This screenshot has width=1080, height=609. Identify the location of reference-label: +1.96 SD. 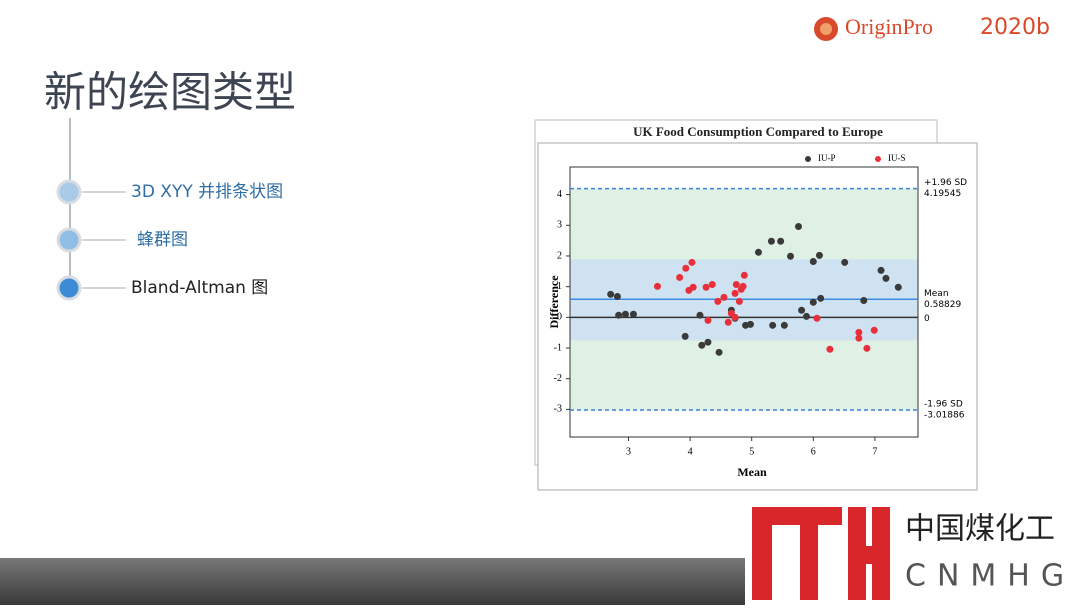
(945, 183).